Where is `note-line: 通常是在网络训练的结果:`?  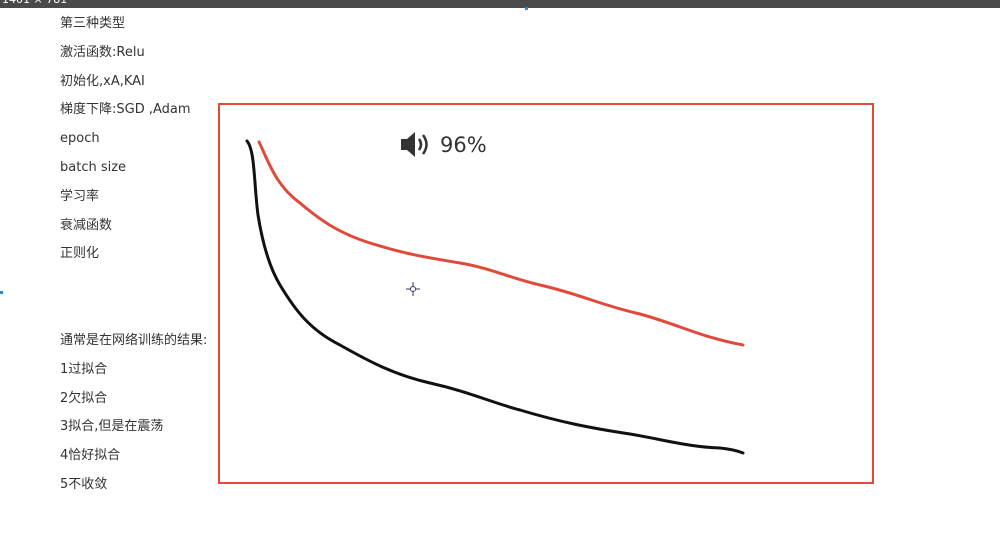 note-line: 通常是在网络训练的结果: is located at coordinates (134, 340).